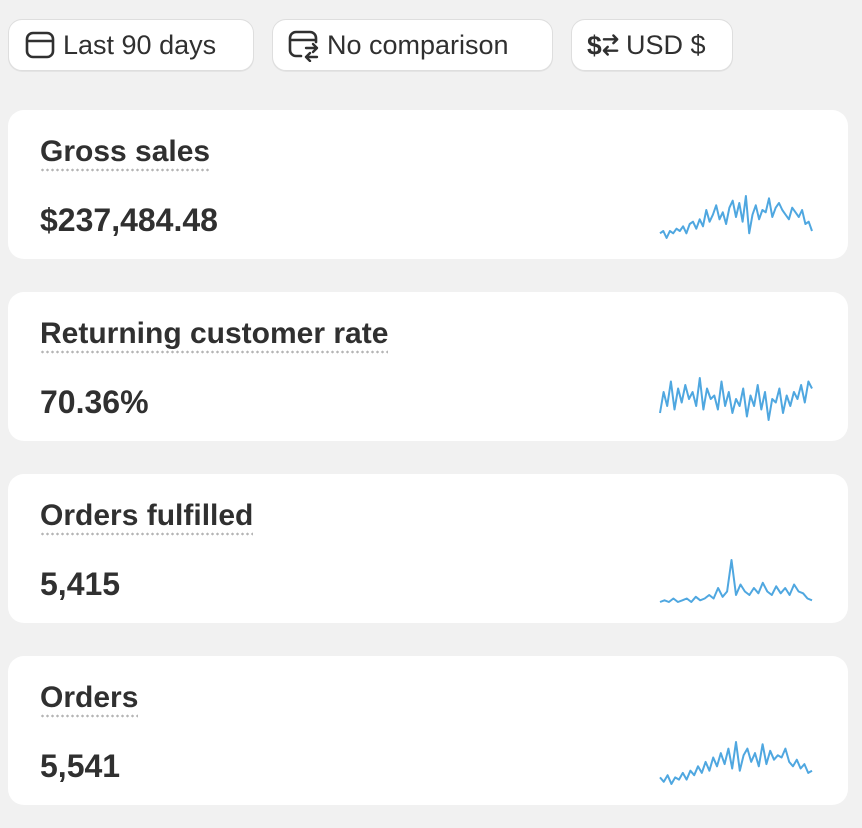 The width and height of the screenshot is (862, 828). I want to click on metric-title: Gross sales, so click(125, 153).